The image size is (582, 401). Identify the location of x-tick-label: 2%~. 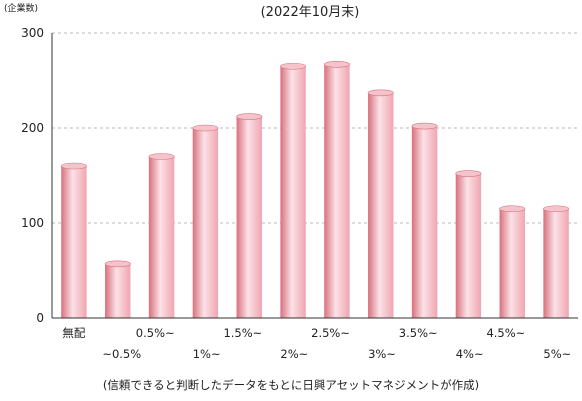
(294, 354).